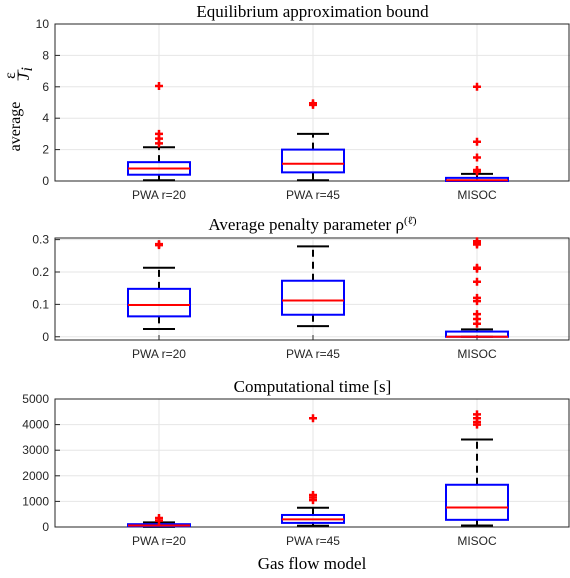  Describe the element at coordinates (45, 55) in the screenshot. I see `y-tick-label: 8` at that location.